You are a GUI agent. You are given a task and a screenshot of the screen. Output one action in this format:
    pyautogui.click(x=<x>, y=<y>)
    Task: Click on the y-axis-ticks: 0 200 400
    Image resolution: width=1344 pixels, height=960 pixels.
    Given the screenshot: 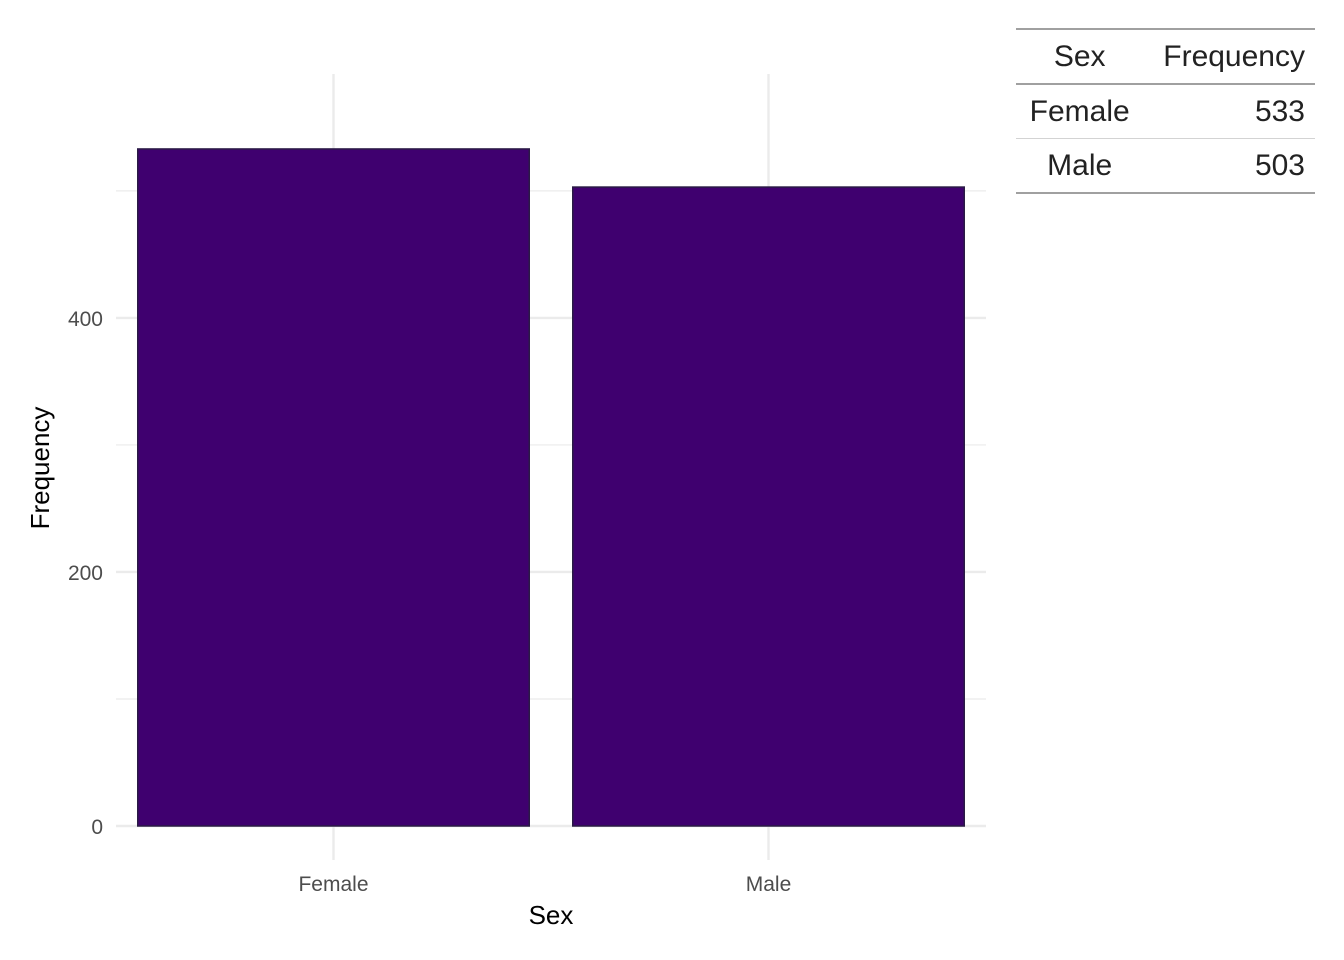 What is the action you would take?
    pyautogui.click(x=85, y=573)
    